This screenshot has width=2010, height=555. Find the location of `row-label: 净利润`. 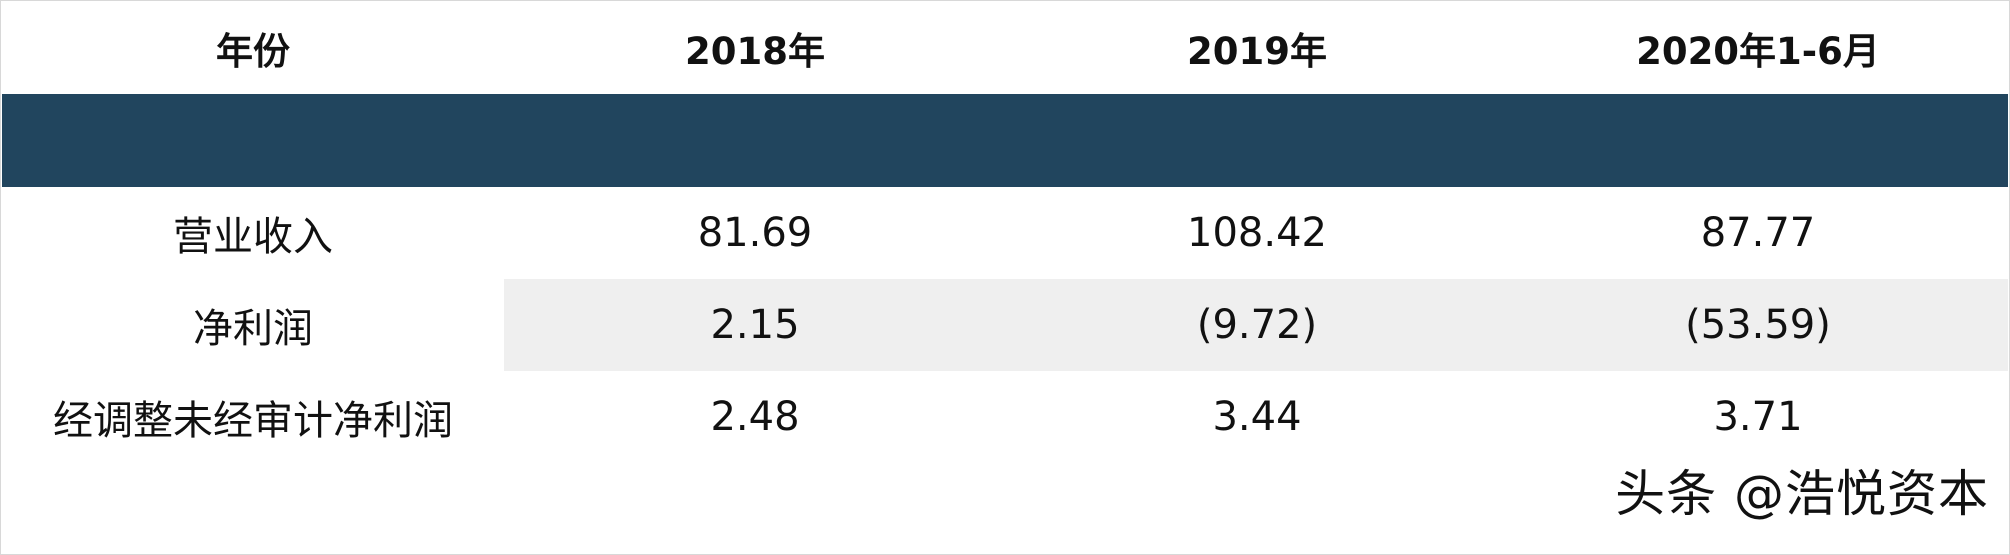

row-label: 净利润 is located at coordinates (253, 325).